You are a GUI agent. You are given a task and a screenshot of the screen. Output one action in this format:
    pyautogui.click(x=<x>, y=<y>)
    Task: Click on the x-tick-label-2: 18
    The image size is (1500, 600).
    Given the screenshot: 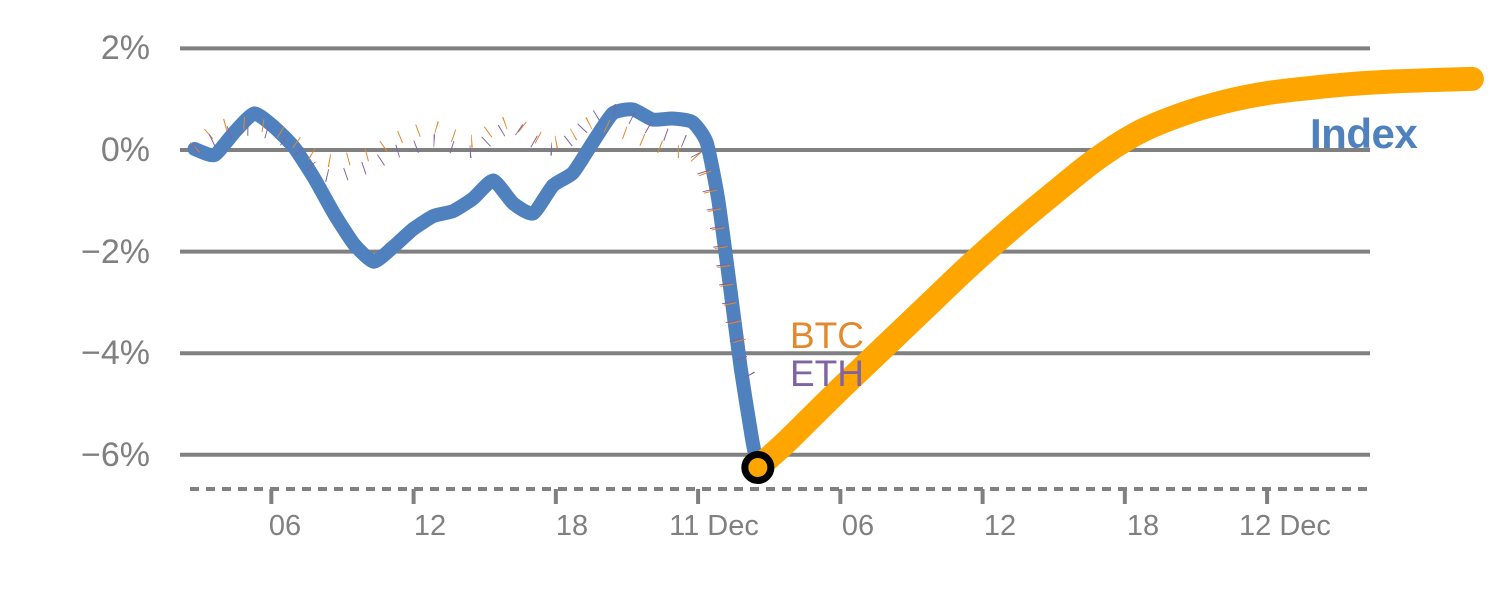 What is the action you would take?
    pyautogui.click(x=572, y=526)
    